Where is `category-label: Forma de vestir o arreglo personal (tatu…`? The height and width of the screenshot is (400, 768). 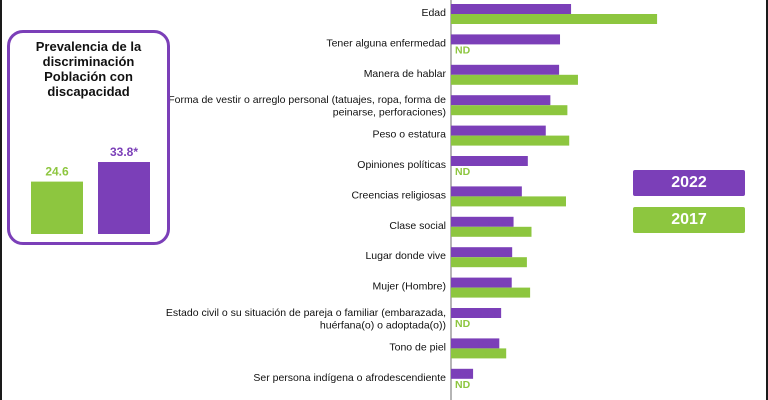 category-label: Forma de vestir o arreglo personal (tatu… is located at coordinates (307, 100).